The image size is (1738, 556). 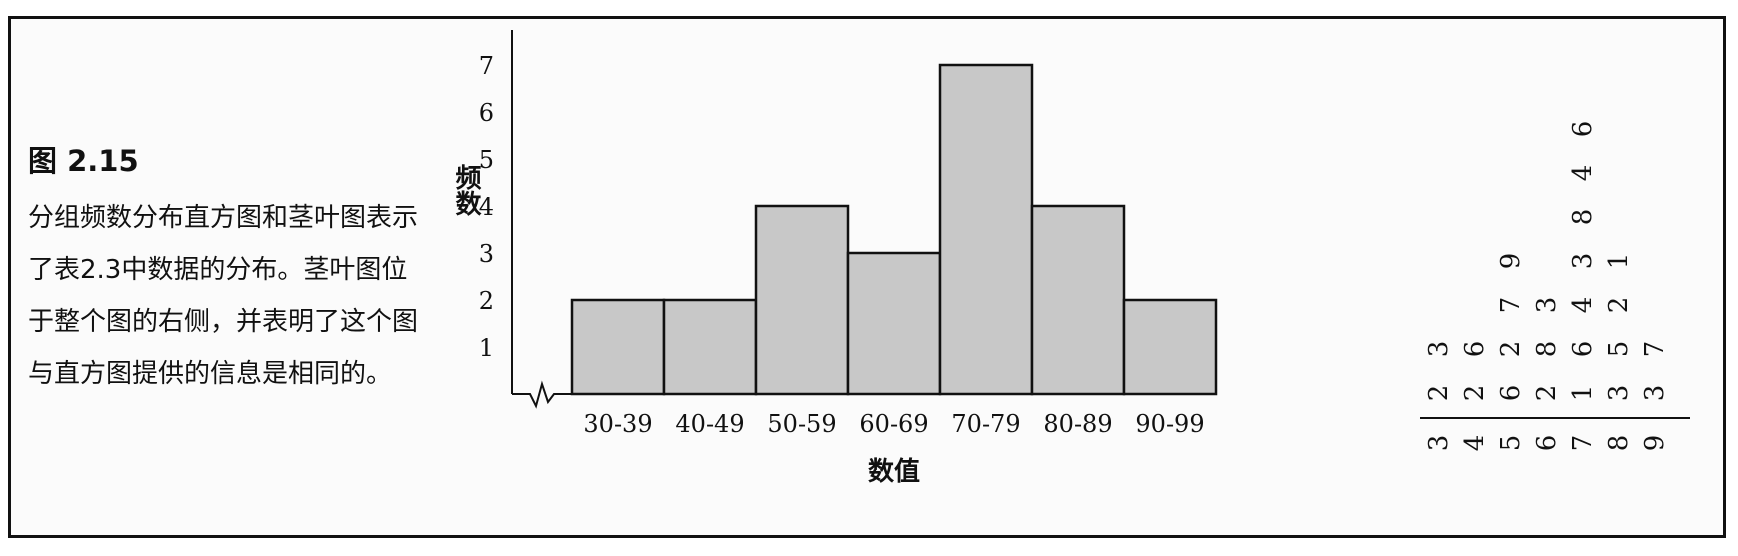 What do you see at coordinates (83, 161) in the screenshot?
I see `figure-label: 图 2.15` at bounding box center [83, 161].